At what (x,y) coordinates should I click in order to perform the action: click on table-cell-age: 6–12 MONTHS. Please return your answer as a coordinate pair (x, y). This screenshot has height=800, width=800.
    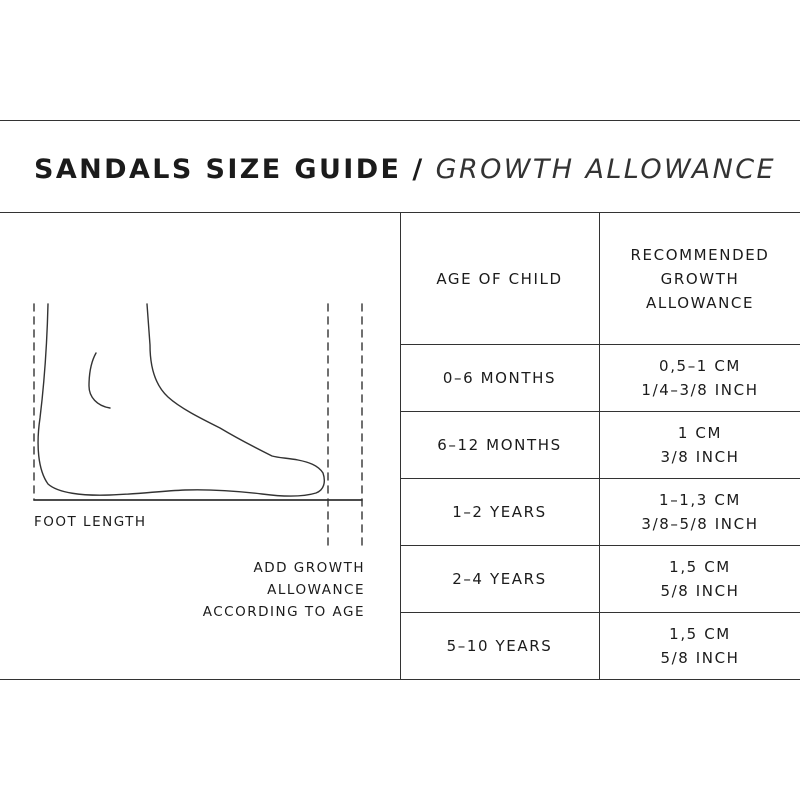
    Looking at the image, I should click on (499, 445).